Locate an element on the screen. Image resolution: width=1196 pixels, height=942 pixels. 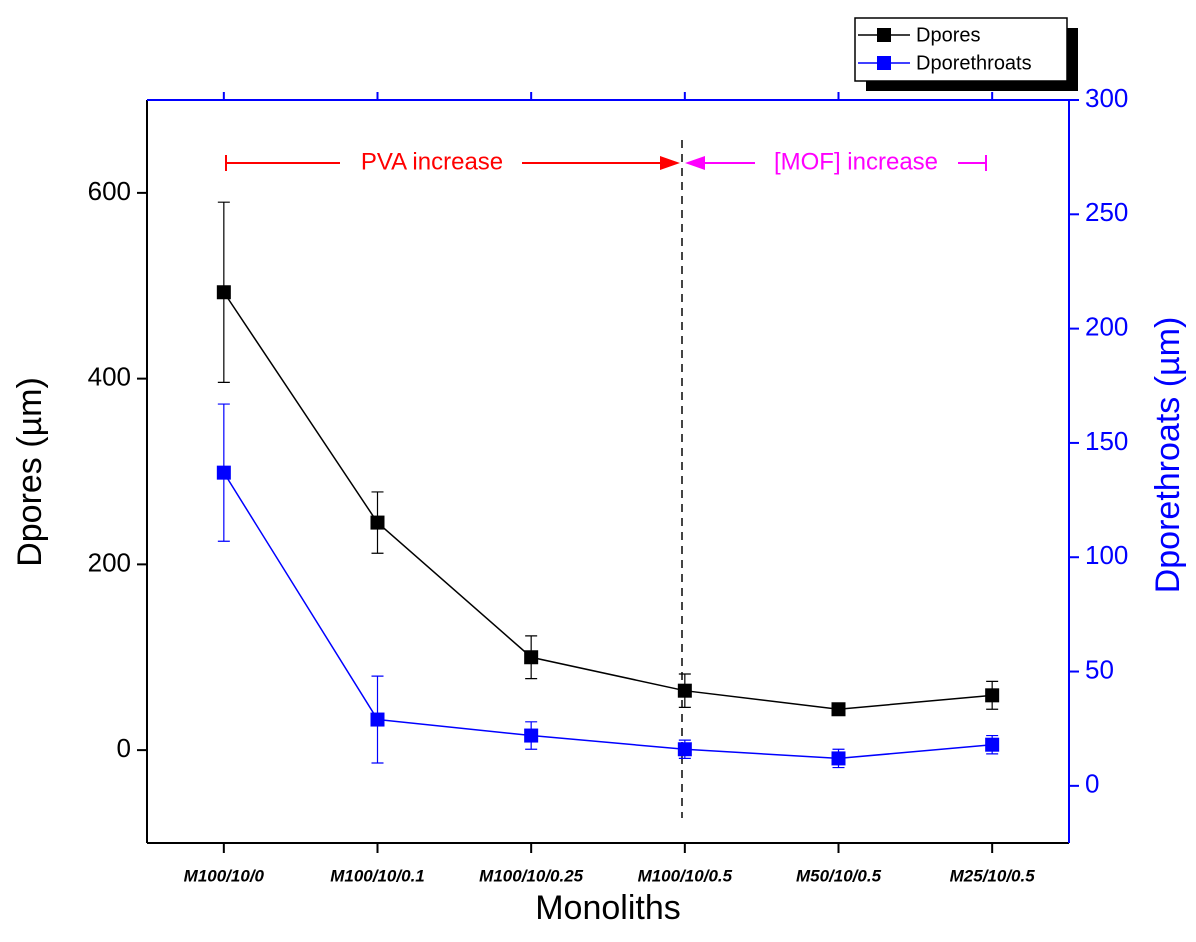
annotation: [MOF] increase is located at coordinates (856, 161).